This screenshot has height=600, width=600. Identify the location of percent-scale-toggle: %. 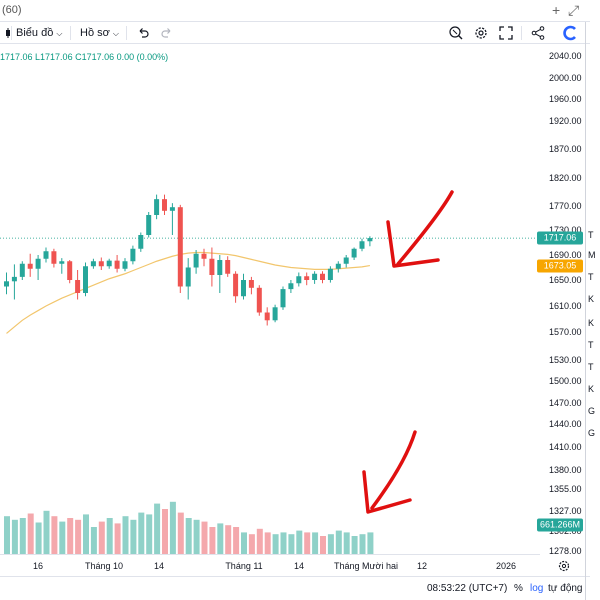
(518, 588).